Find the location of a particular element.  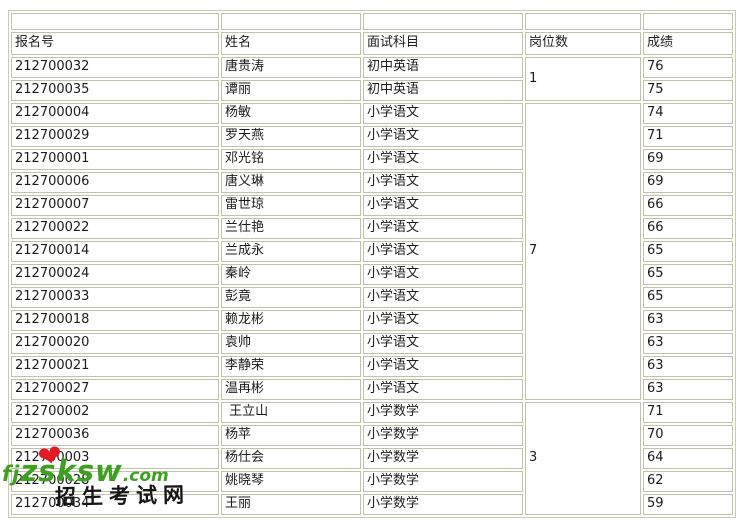

cell-reg-no: 212700032 is located at coordinates (115, 67).